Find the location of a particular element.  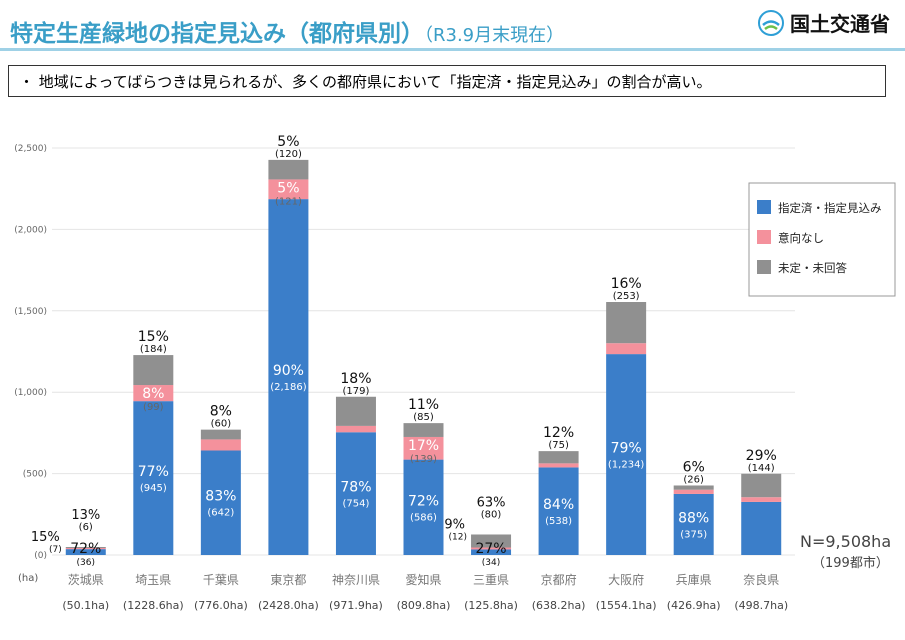

category-total: (1228.6ha) is located at coordinates (153, 605).